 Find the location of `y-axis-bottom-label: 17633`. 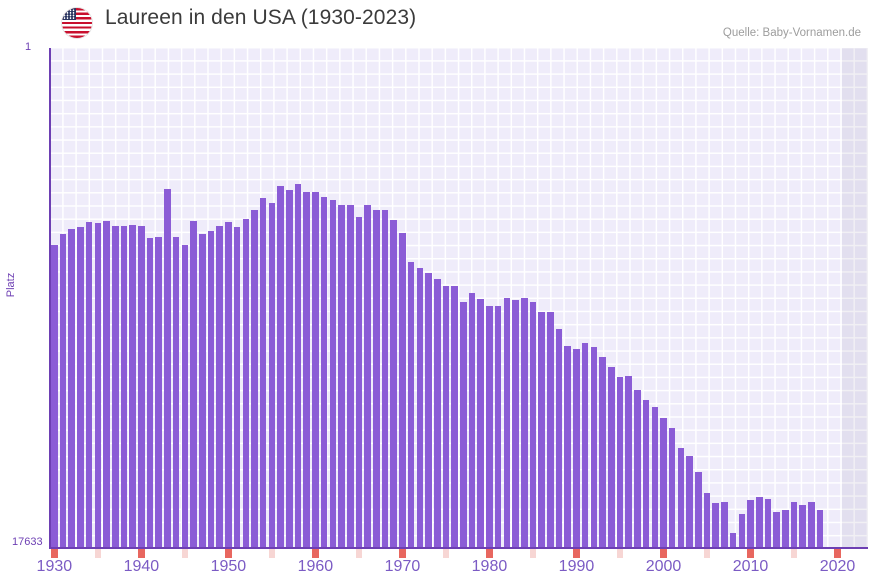

y-axis-bottom-label: 17633 is located at coordinates (27, 542).